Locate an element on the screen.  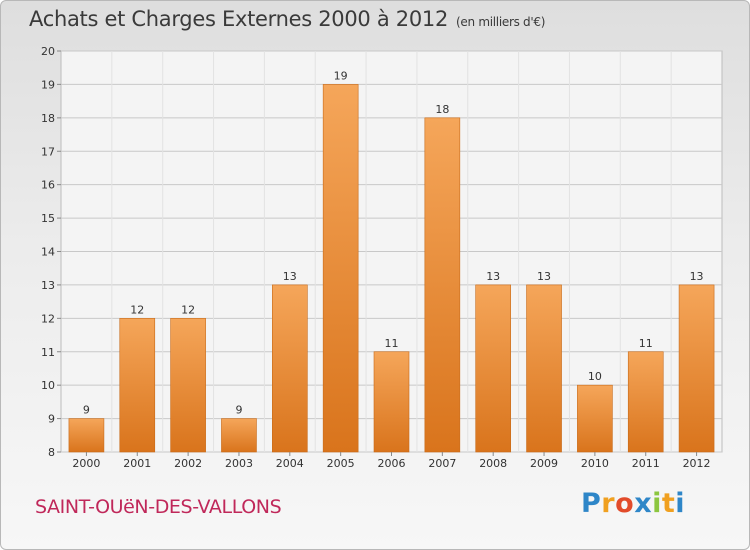
logo-letter: o is located at coordinates (625, 503).